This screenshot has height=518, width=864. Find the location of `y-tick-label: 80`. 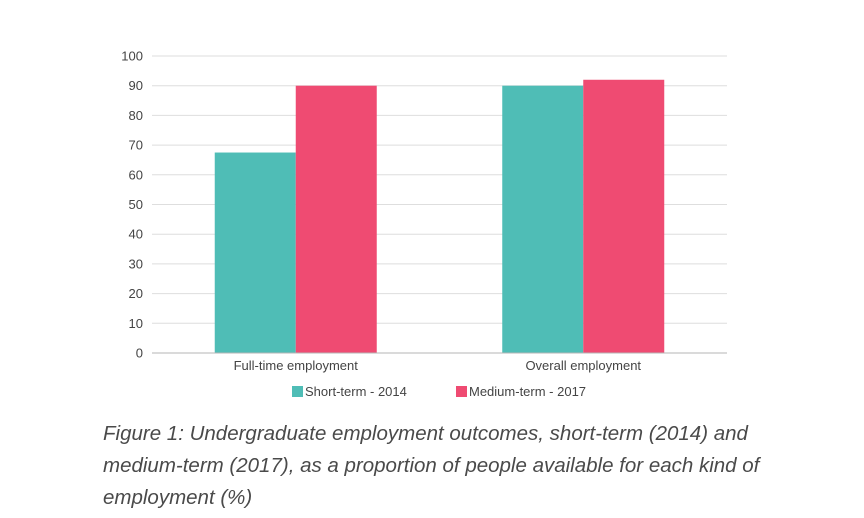

y-tick-label: 80 is located at coordinates (136, 115).